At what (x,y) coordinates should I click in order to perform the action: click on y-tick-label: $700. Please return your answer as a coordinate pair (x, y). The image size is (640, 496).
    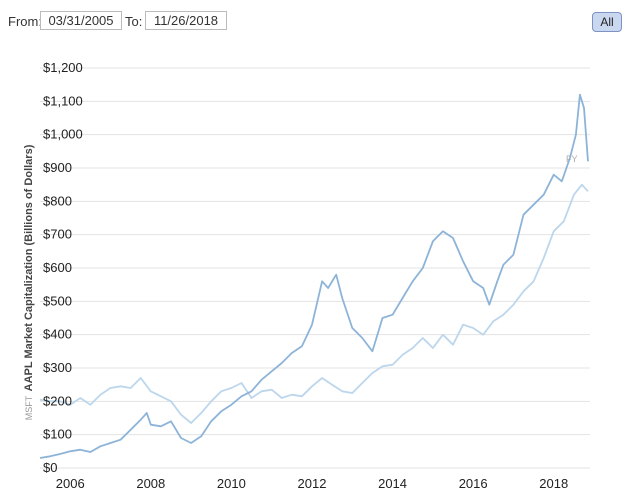
    Looking at the image, I should click on (57, 234).